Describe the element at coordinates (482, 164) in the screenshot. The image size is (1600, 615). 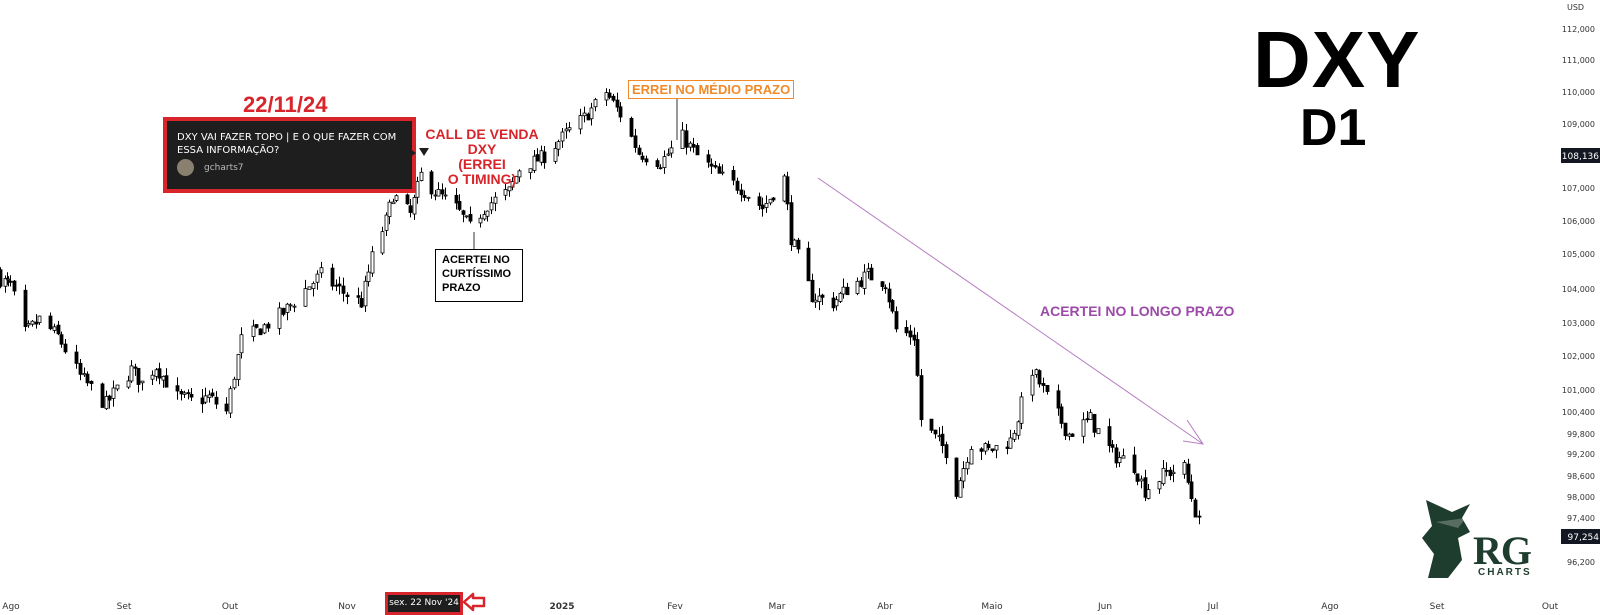
I see `call-line: (ERREI` at that location.